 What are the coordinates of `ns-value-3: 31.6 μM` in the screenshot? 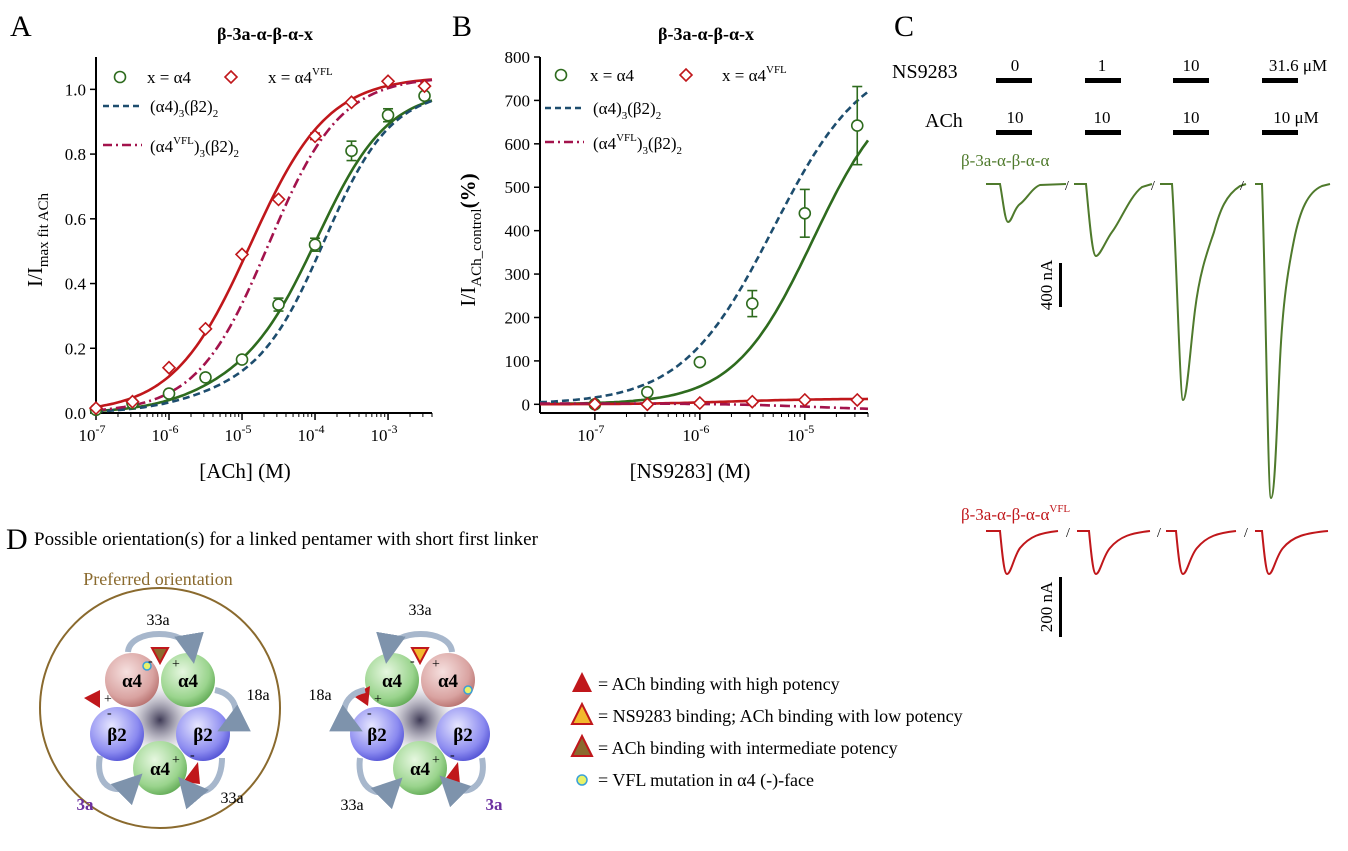 It's located at (1298, 65).